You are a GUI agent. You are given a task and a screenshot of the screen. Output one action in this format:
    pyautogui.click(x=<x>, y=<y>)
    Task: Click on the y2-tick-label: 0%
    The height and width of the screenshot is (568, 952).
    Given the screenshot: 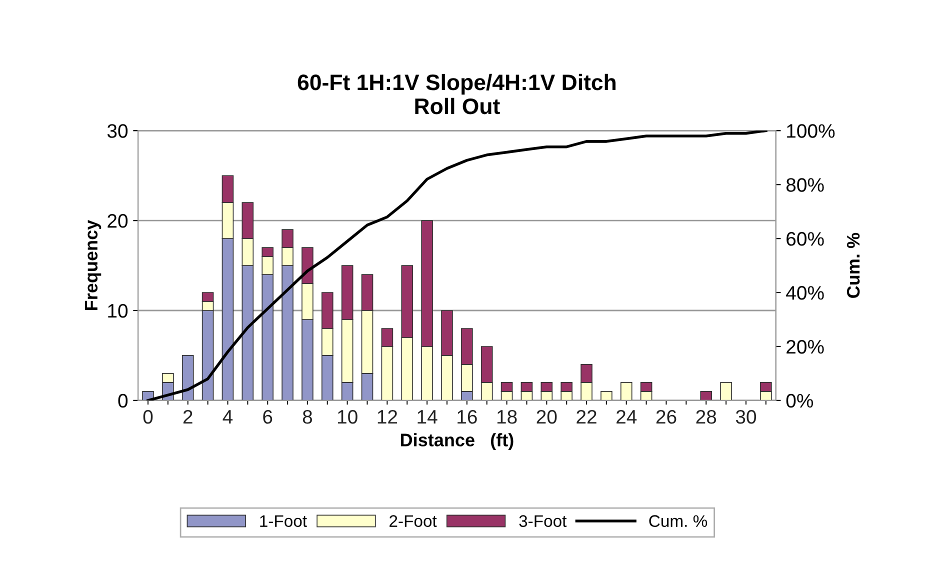 What is the action you would take?
    pyautogui.click(x=800, y=401)
    